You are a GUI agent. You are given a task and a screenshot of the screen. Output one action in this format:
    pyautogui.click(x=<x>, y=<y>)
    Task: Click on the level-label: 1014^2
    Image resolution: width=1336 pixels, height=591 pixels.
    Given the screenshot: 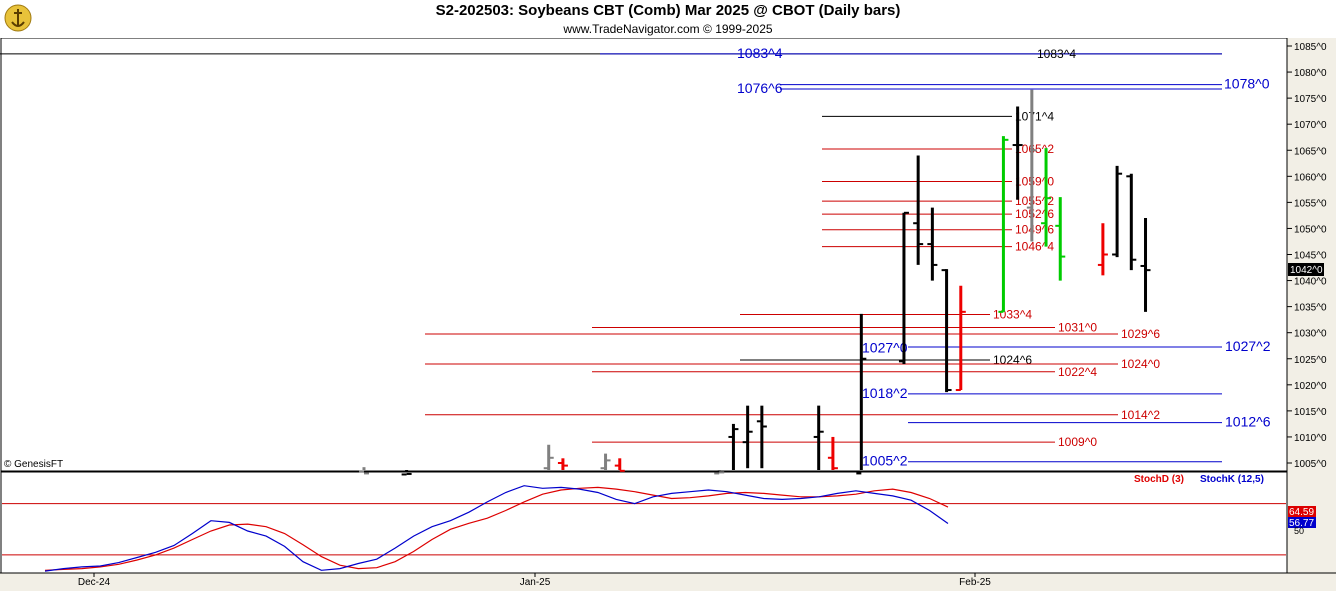 What is the action you would take?
    pyautogui.click(x=1140, y=415)
    